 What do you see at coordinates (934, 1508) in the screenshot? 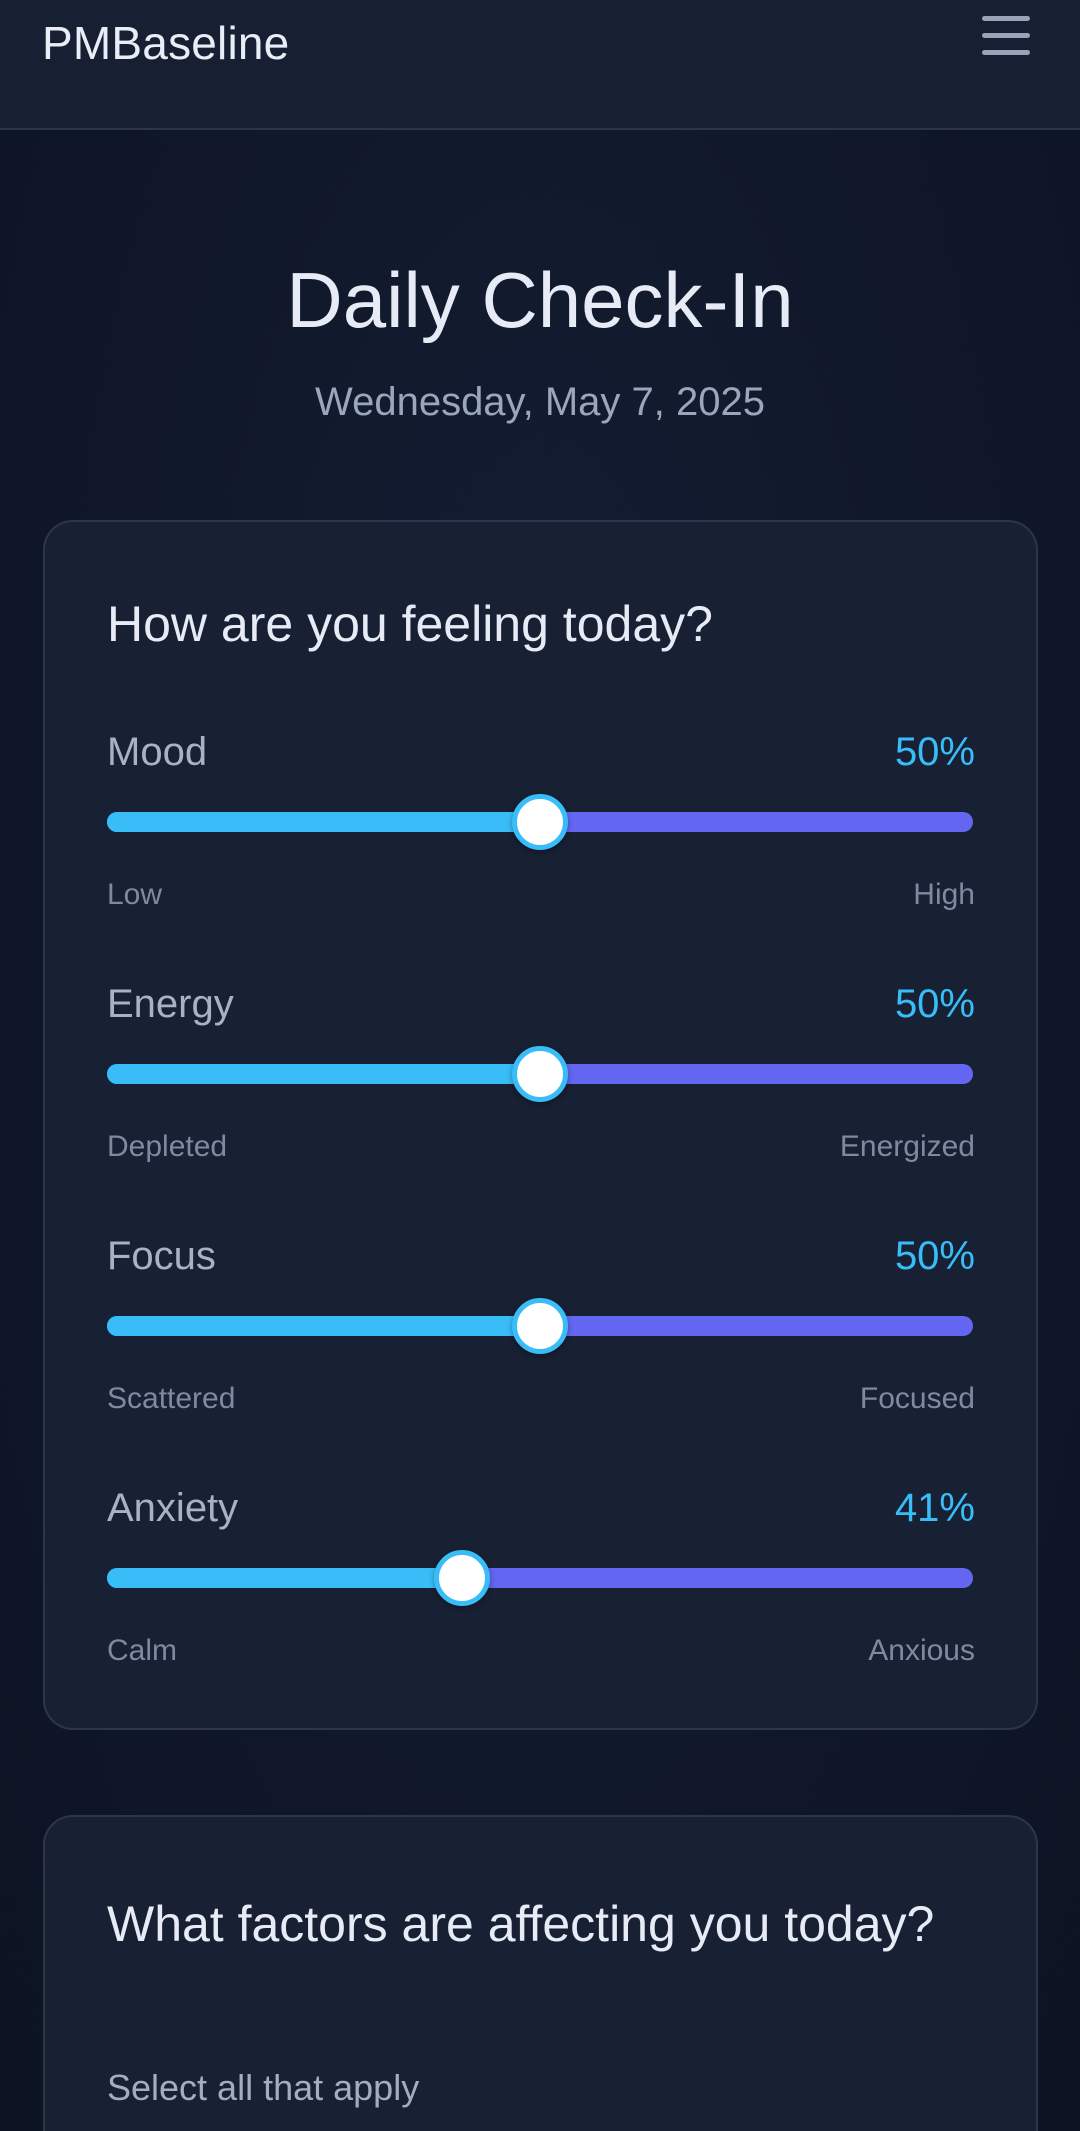
I see `slider-value: 41%` at bounding box center [934, 1508].